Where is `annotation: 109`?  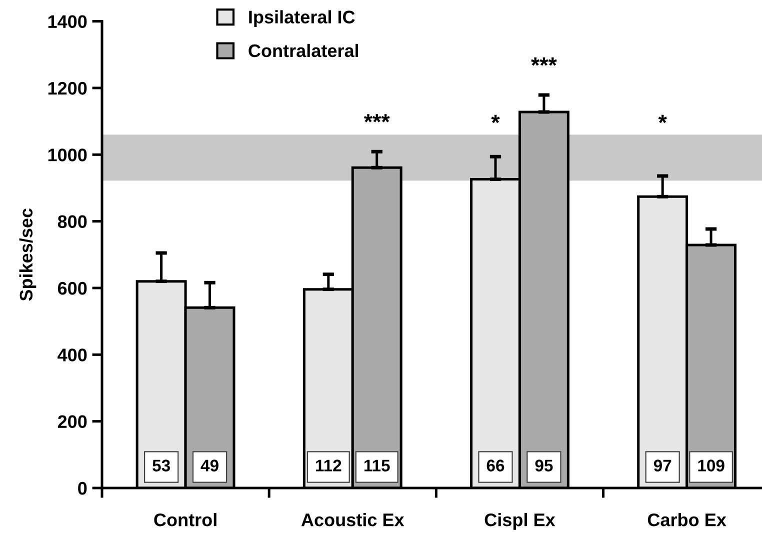
annotation: 109 is located at coordinates (711, 466).